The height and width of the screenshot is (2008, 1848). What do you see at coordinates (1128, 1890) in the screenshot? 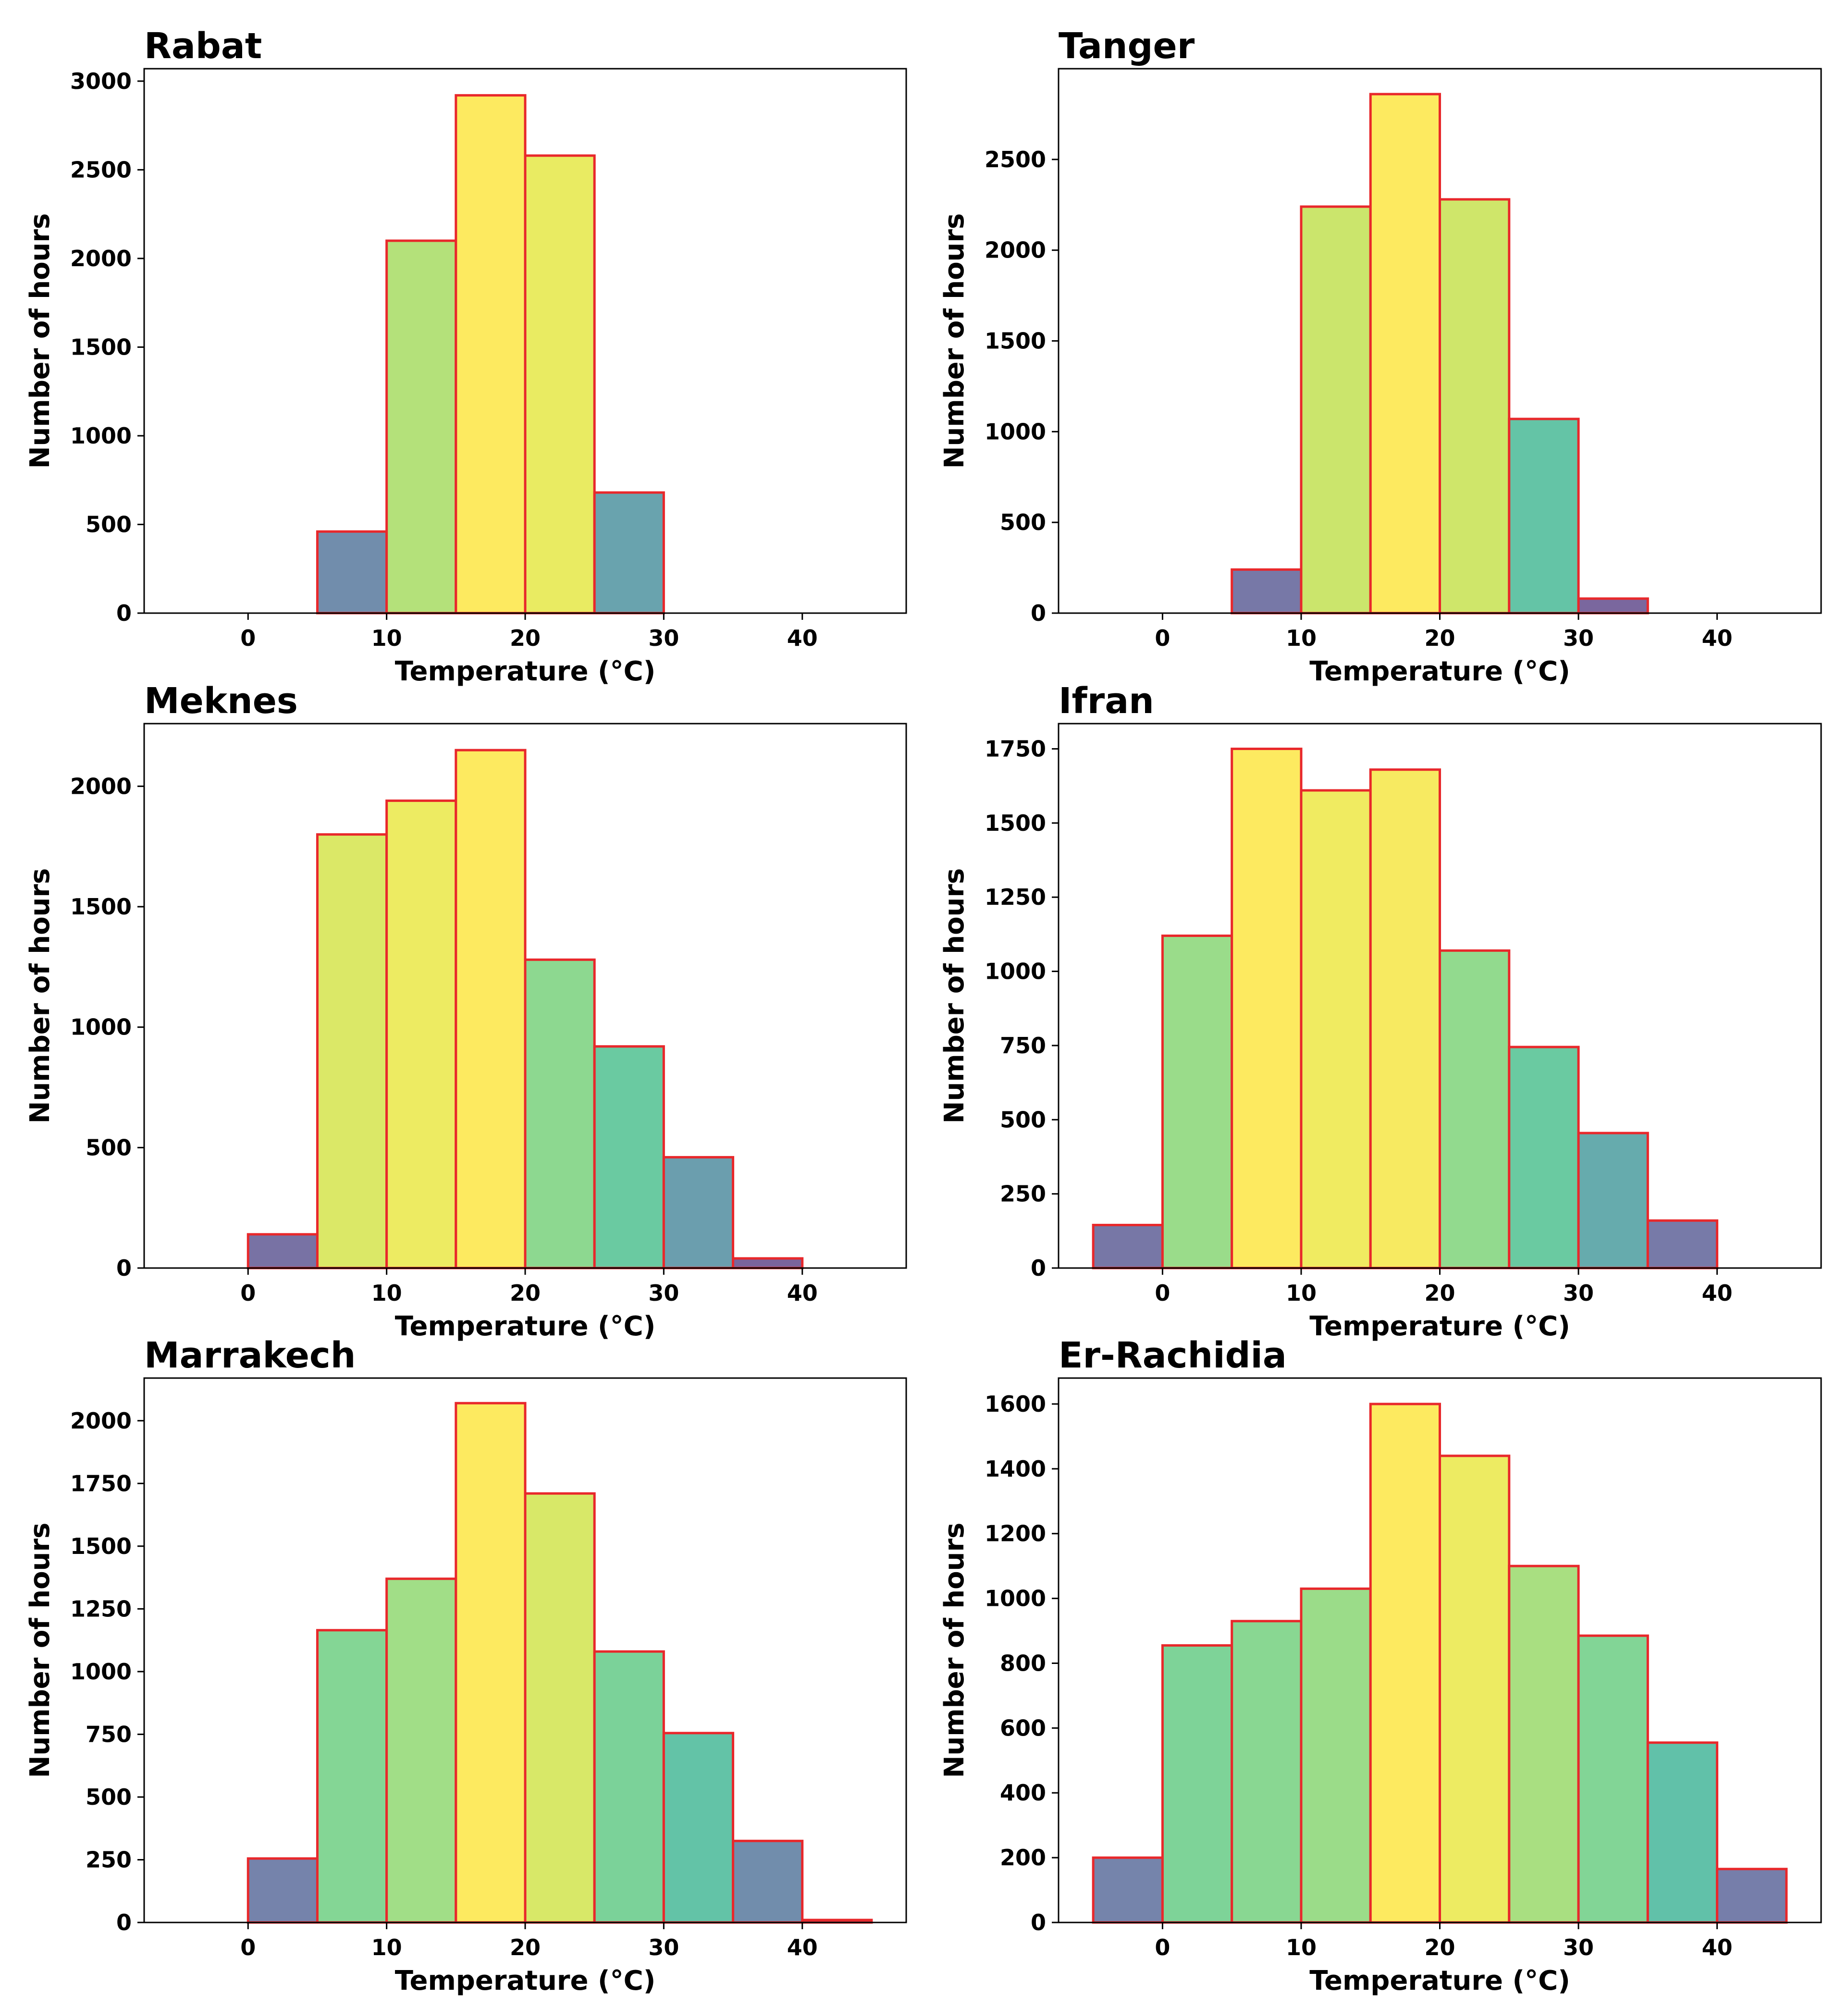
I see `bar--5` at bounding box center [1128, 1890].